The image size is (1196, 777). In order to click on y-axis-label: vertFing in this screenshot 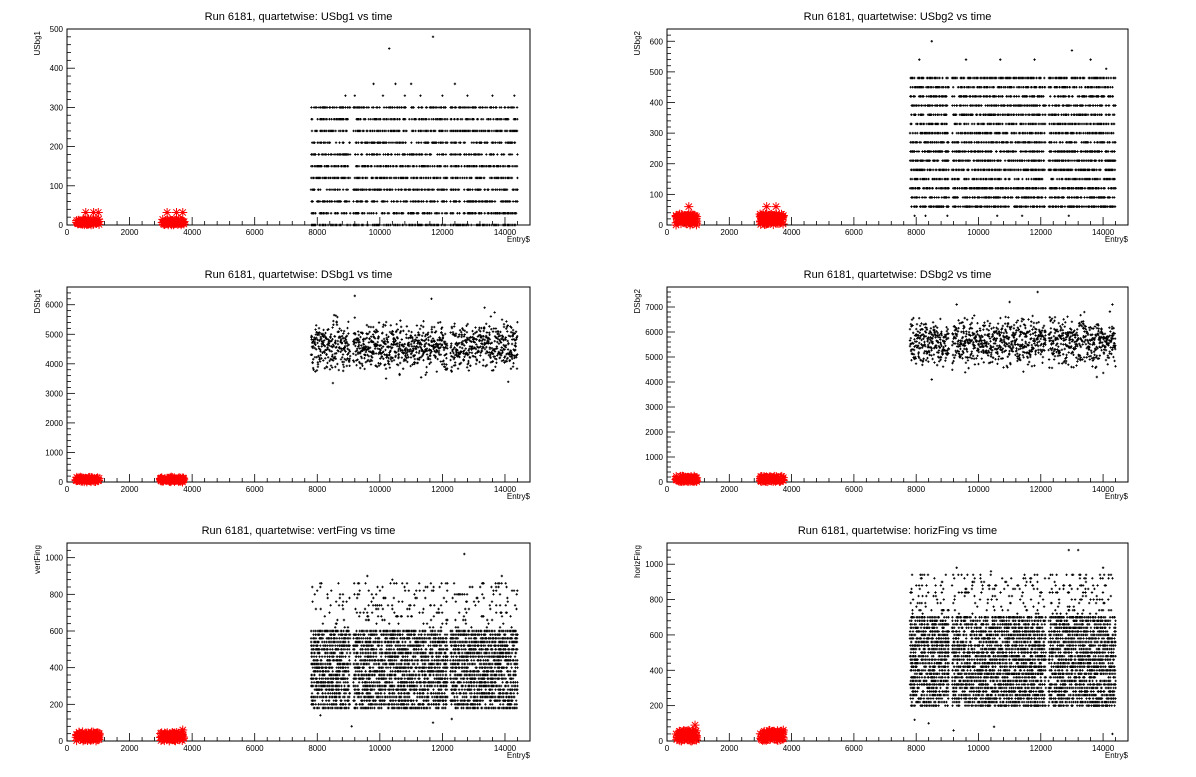, I will do `click(37, 559)`.